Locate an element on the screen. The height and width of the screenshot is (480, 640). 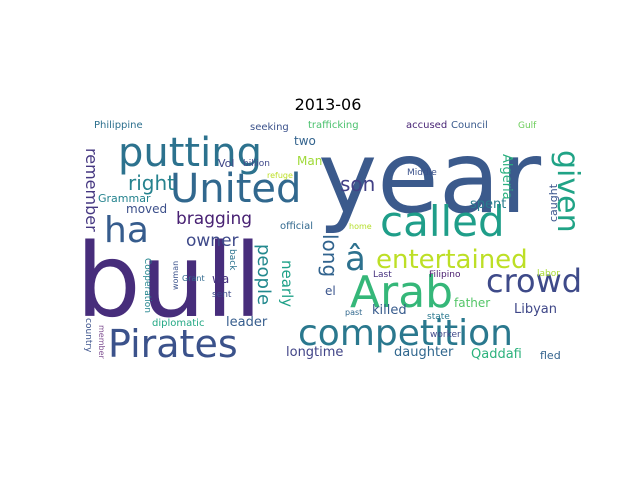
word-called: called is located at coordinates (442, 221).